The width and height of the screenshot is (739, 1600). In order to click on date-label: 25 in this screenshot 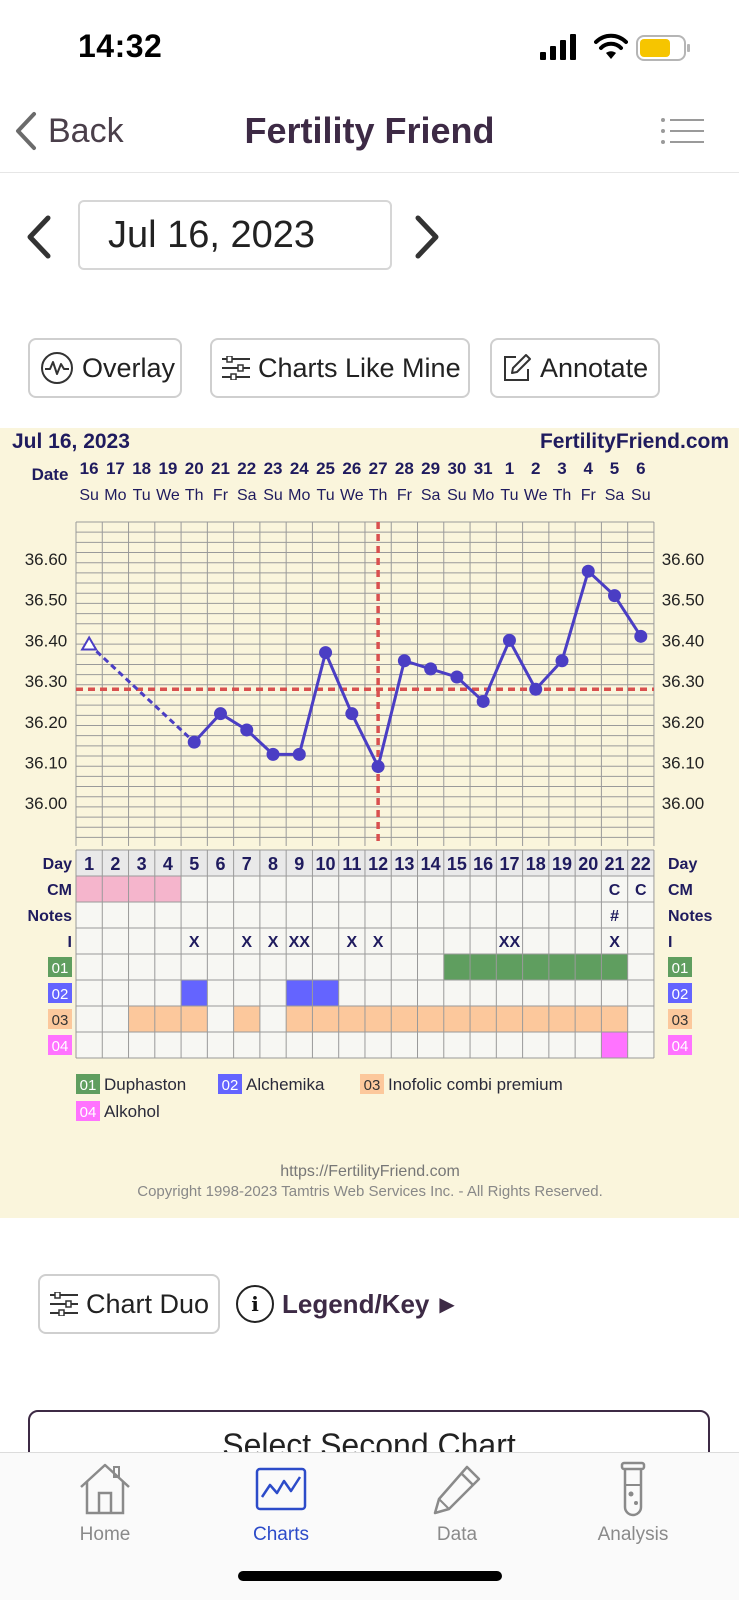, I will do `click(325, 468)`.